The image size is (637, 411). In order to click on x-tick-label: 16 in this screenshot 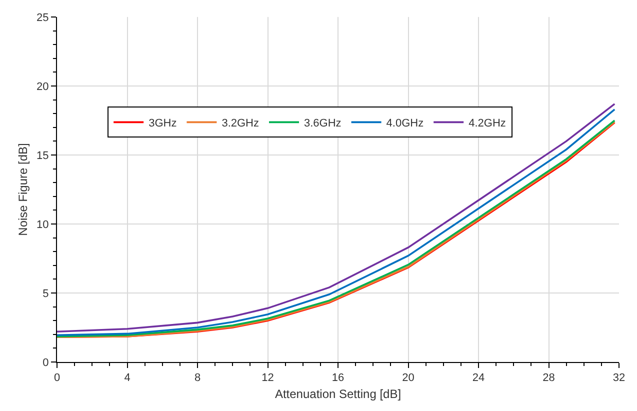, I will do `click(338, 378)`.